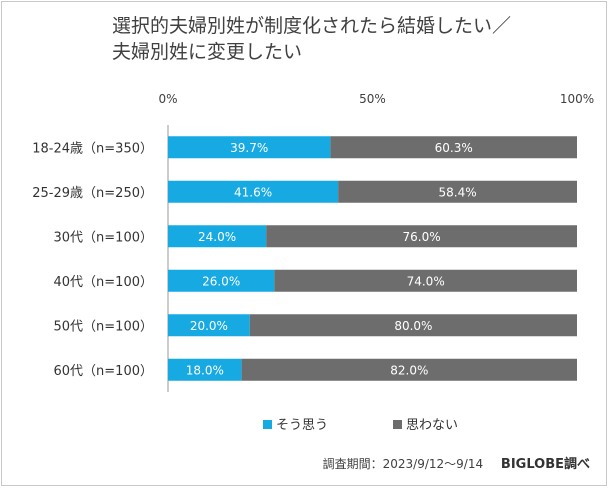 This screenshot has height=489, width=610. Describe the element at coordinates (397, 424) in the screenshot. I see `legend-swatch-disagree` at that location.